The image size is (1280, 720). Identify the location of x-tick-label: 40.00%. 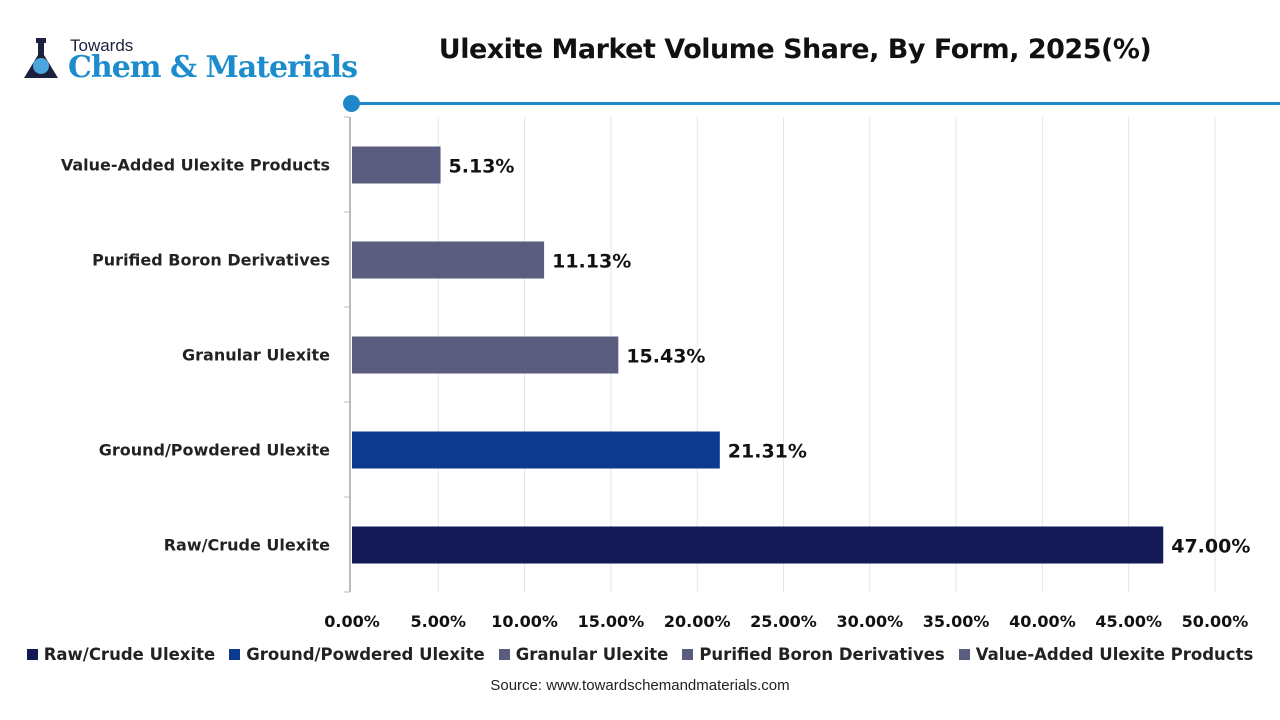
(1042, 621).